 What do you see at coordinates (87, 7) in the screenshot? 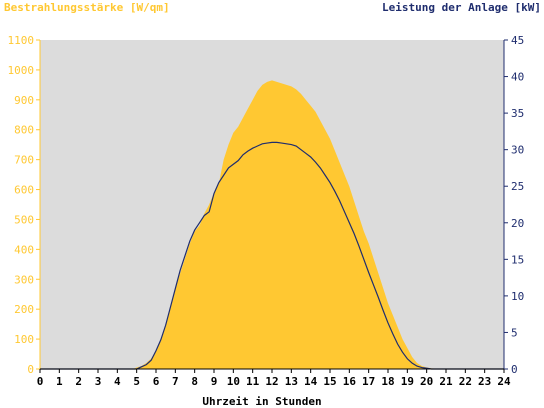
I see `left-axis-title: Bestrahlungsstärke [W/qm]` at bounding box center [87, 7].